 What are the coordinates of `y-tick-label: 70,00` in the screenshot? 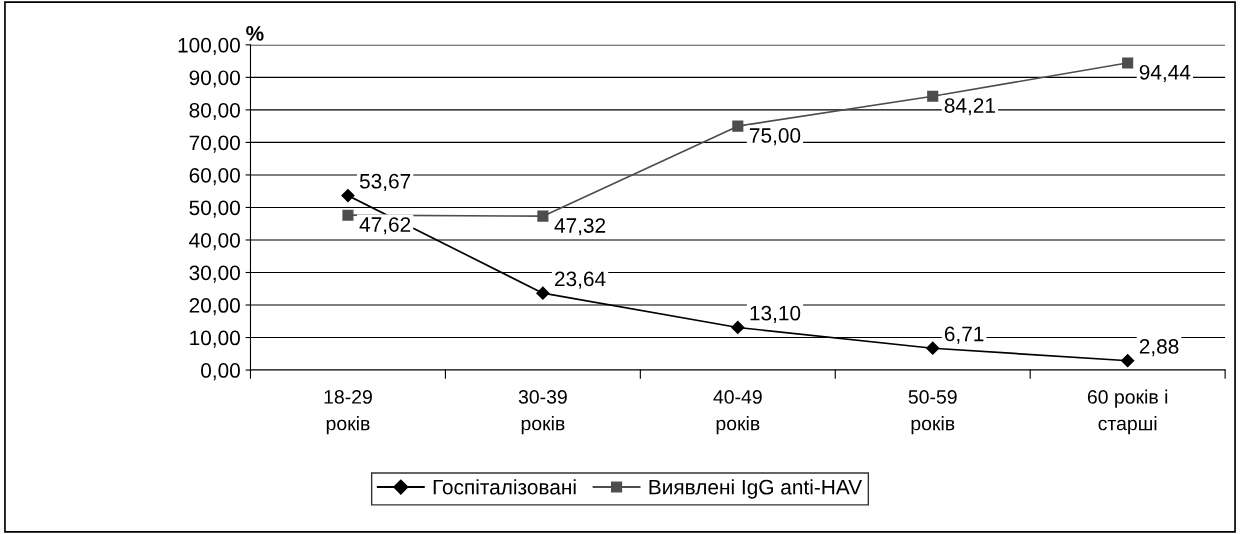 It's located at (214, 144).